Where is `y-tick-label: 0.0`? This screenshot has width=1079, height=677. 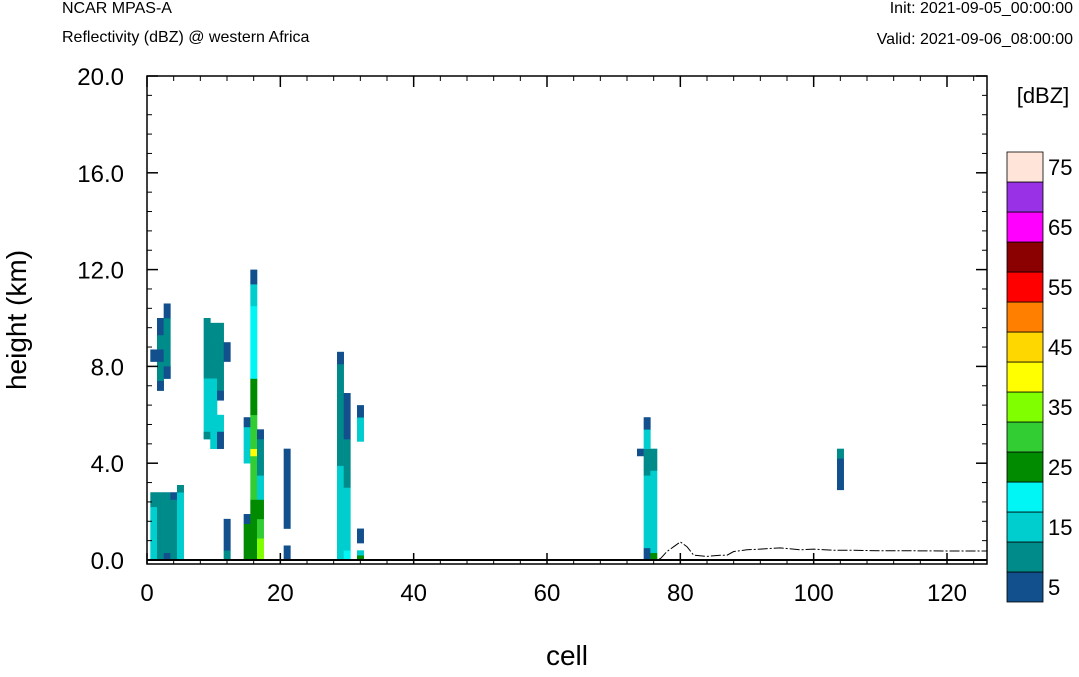
y-tick-label: 0.0 is located at coordinates (107, 561).